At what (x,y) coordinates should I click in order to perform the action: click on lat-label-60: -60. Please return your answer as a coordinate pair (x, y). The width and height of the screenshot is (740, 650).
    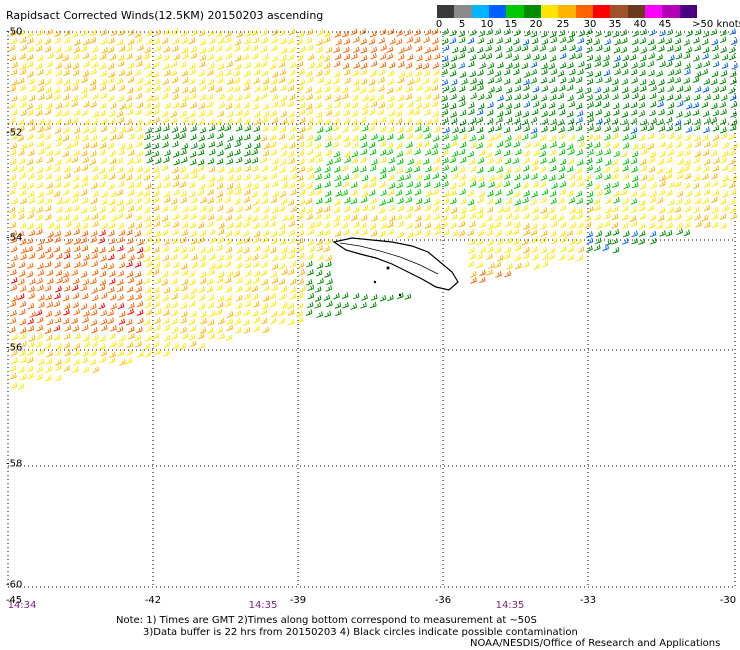
    Looking at the image, I should click on (14, 585).